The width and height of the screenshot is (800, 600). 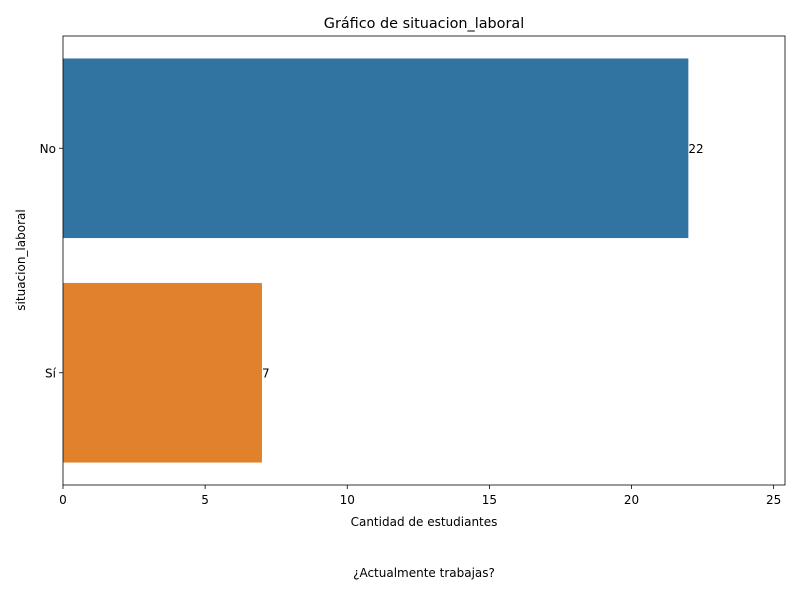 What do you see at coordinates (205, 500) in the screenshot?
I see `x-tick-label-2: 5` at bounding box center [205, 500].